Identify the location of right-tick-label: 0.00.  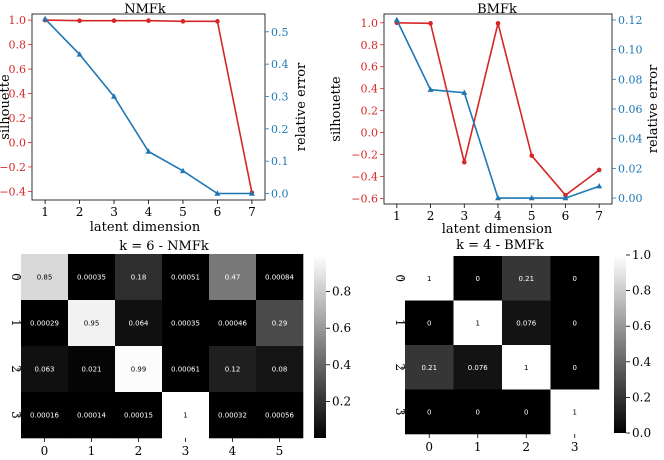
(630, 198).